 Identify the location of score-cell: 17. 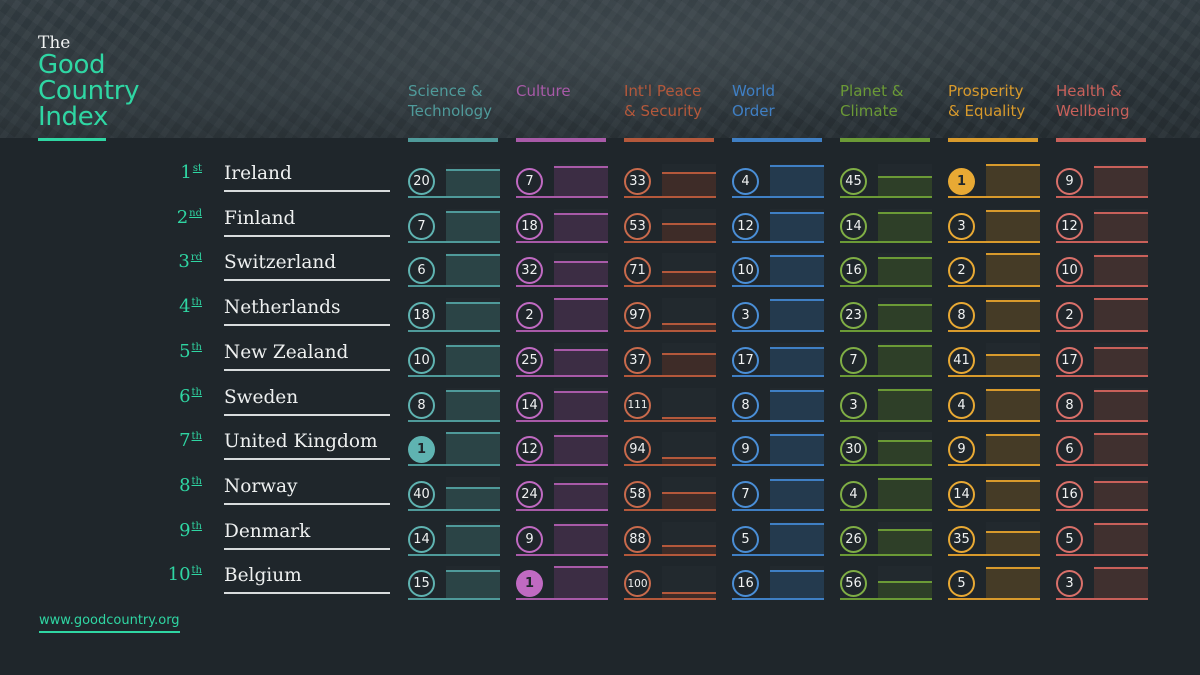
(1102, 359).